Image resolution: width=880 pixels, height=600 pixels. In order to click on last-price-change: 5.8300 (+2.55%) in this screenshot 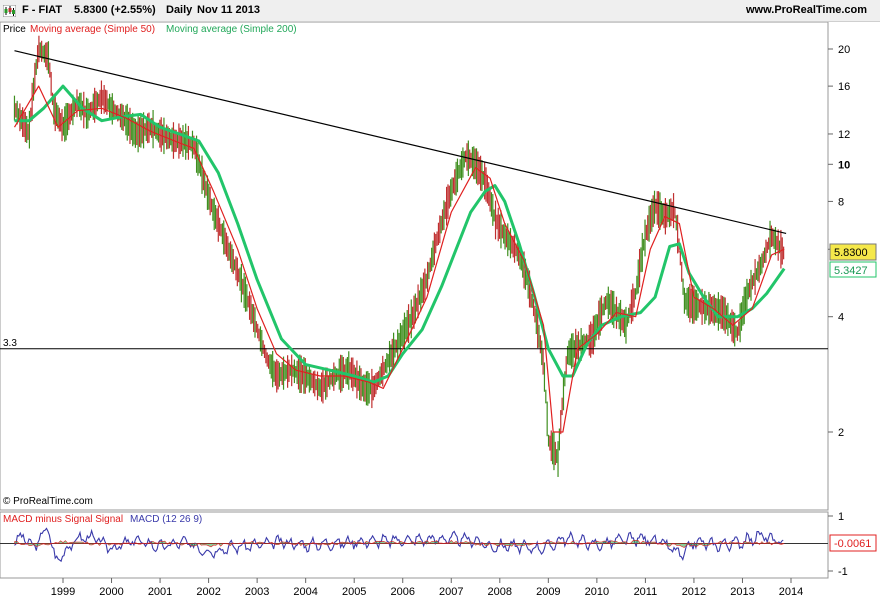, I will do `click(115, 10)`.